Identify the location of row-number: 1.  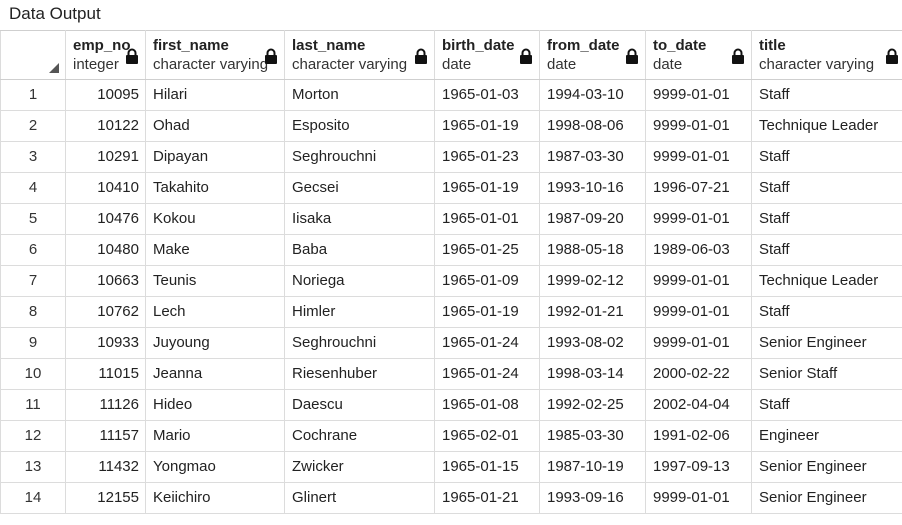
(33, 95).